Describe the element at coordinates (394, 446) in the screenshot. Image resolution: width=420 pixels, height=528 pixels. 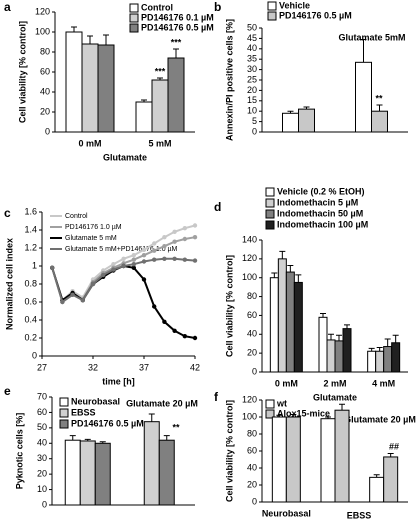
I see `annotation: ##` at that location.